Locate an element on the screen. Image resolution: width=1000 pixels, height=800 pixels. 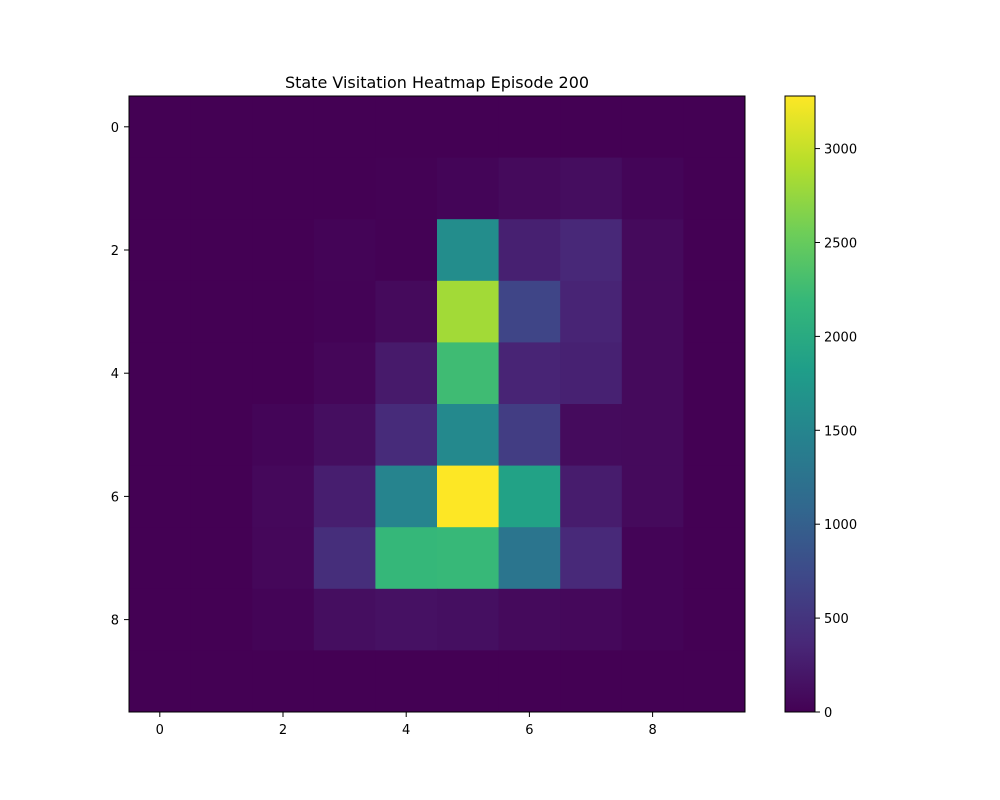
chart-title: State Visitation Heatmap Episode 200 is located at coordinates (437, 82).